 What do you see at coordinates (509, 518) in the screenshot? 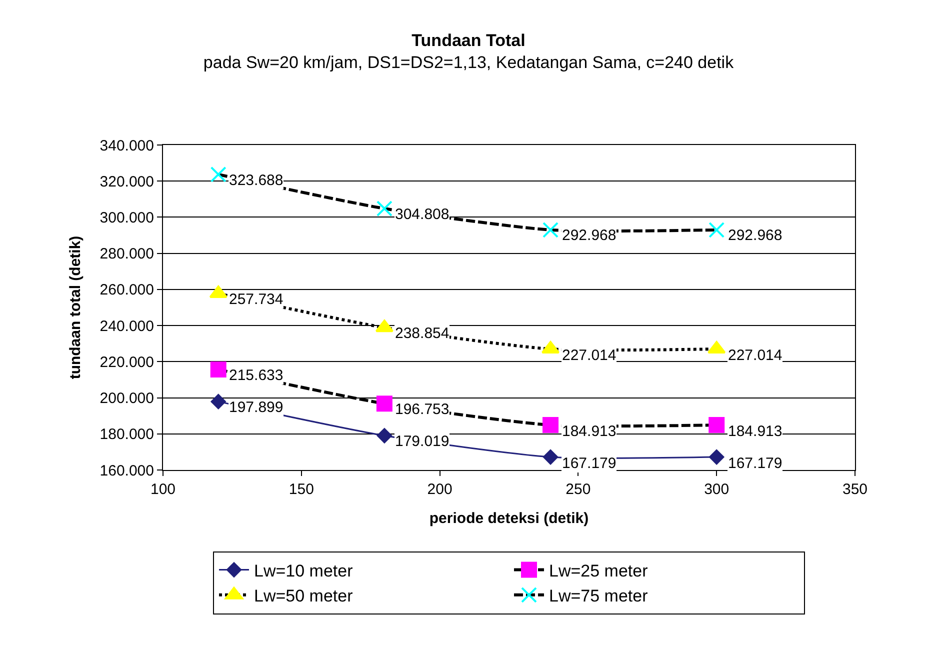
I see `x-axis-title: periode deteksi (detik)` at bounding box center [509, 518].